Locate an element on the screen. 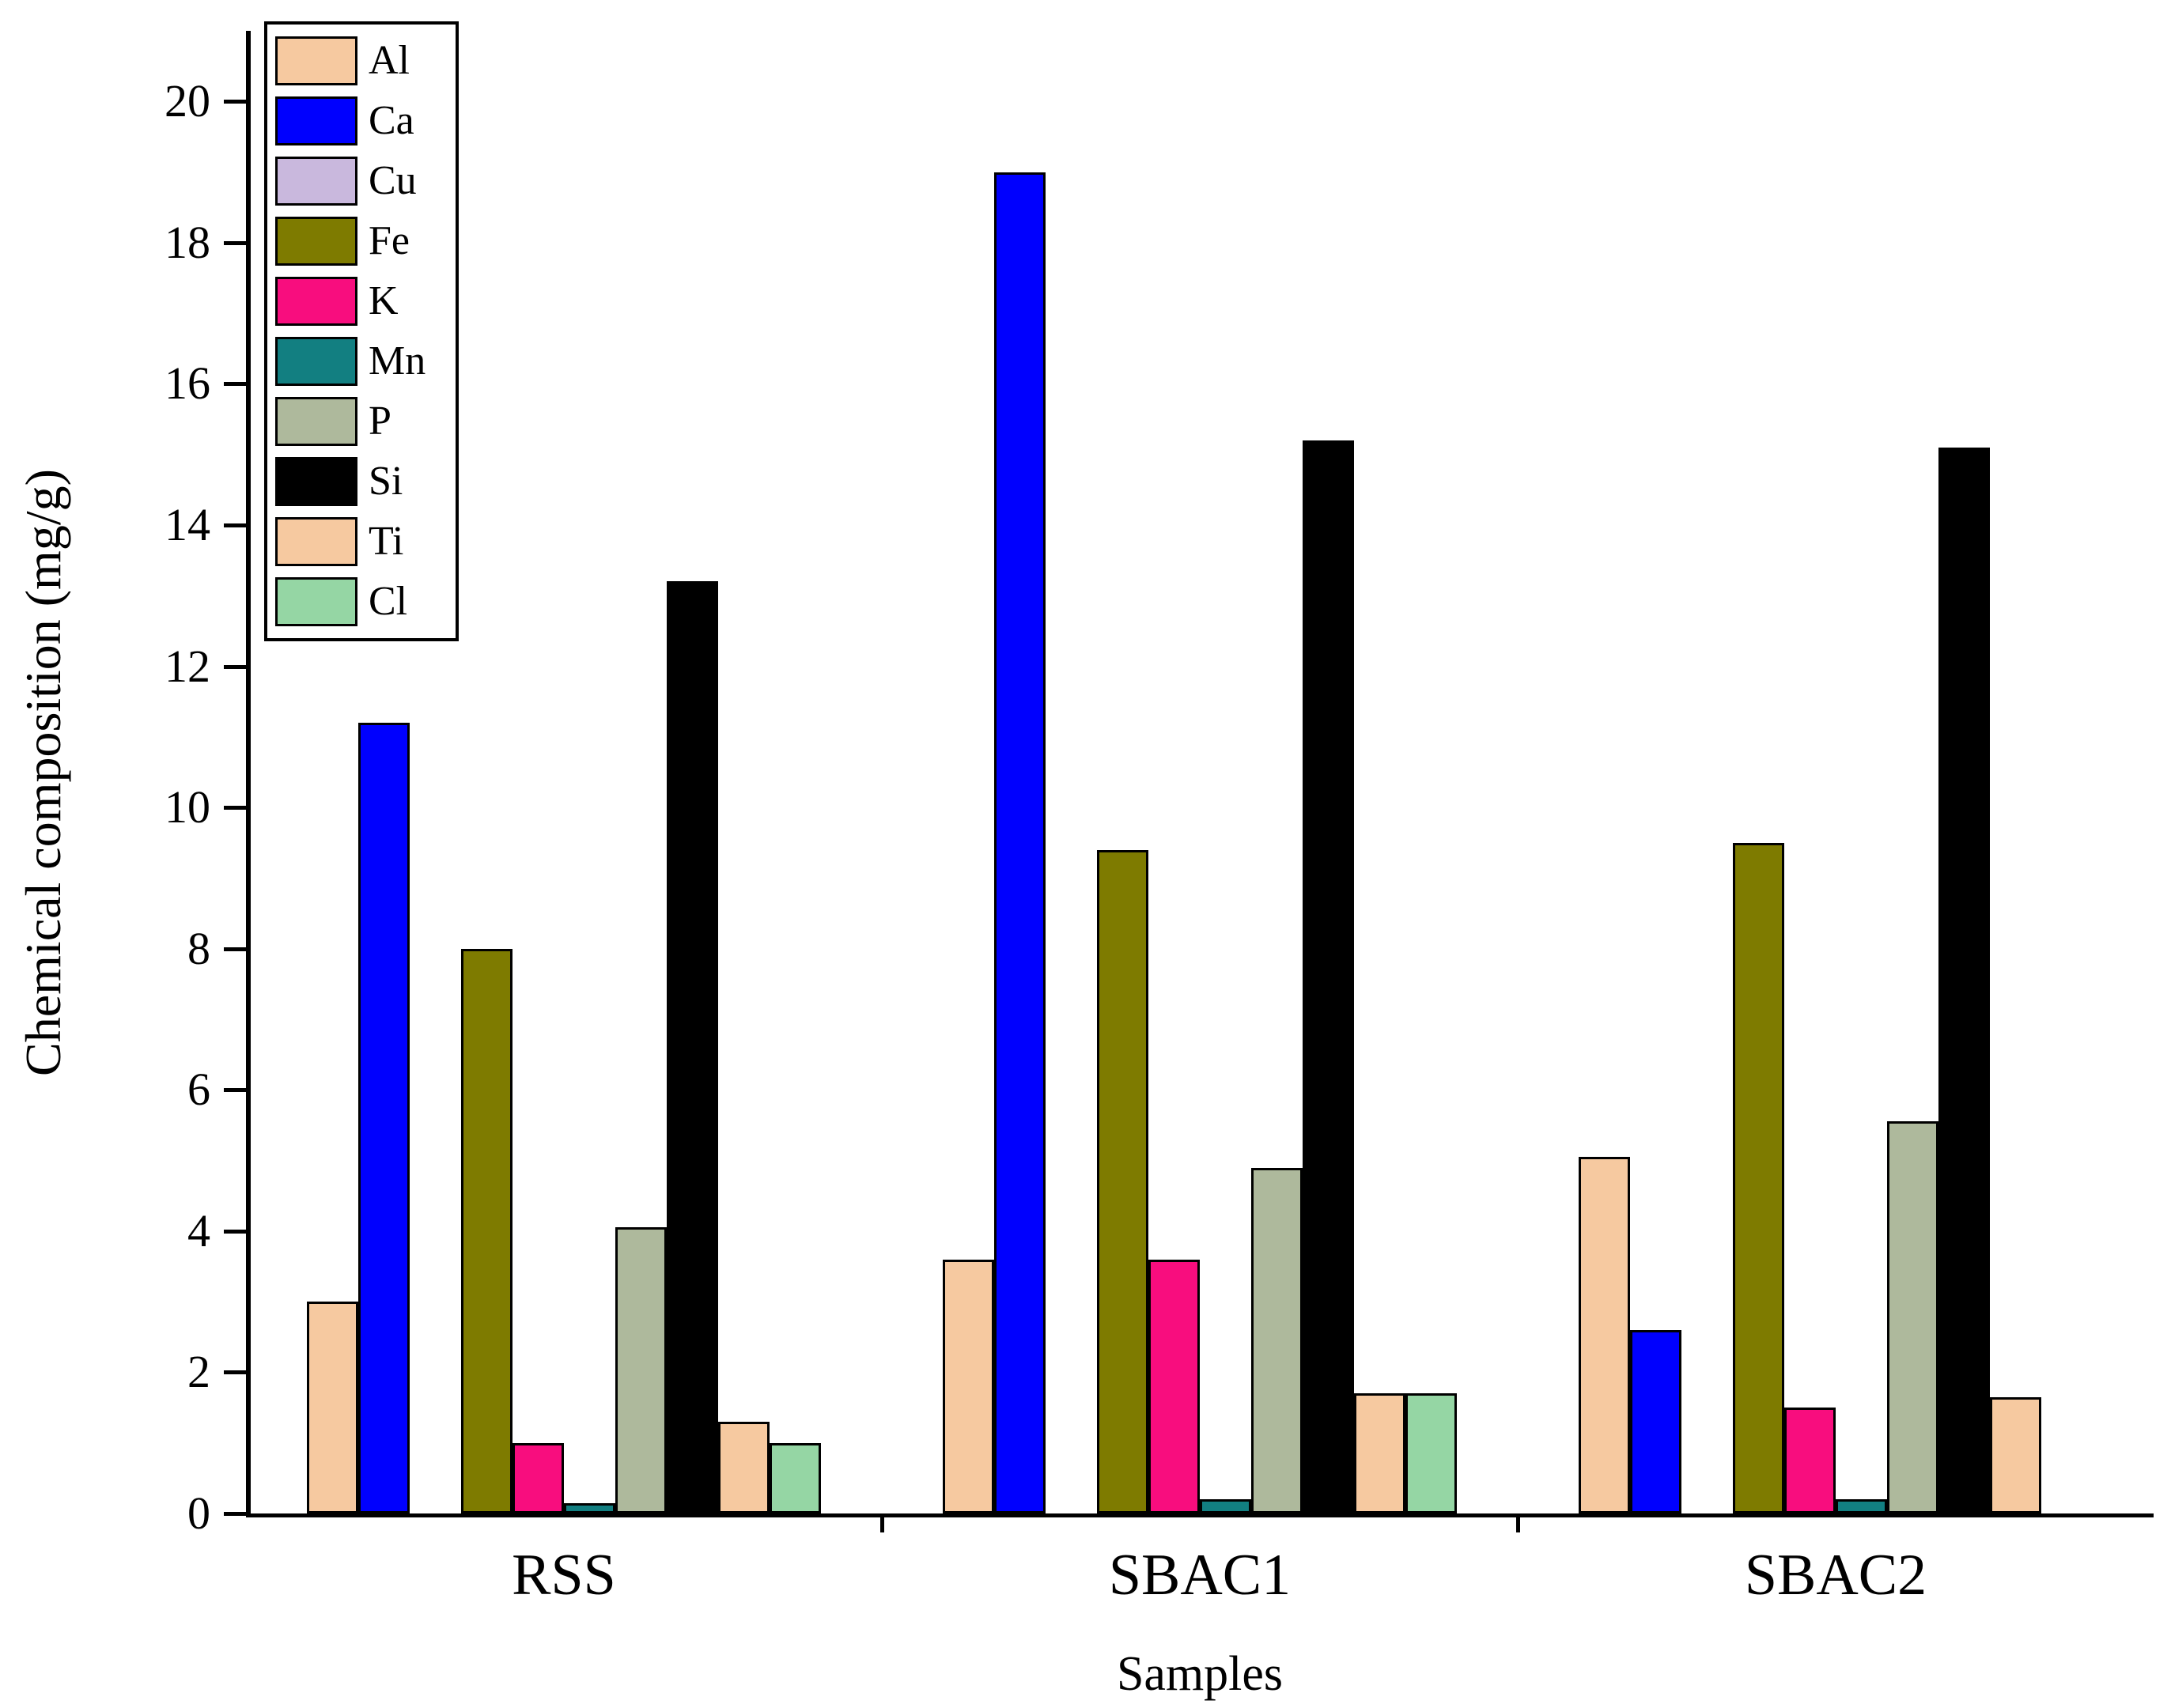 This screenshot has height=1708, width=2171. legend-item-Cl: Cl is located at coordinates (361, 602).